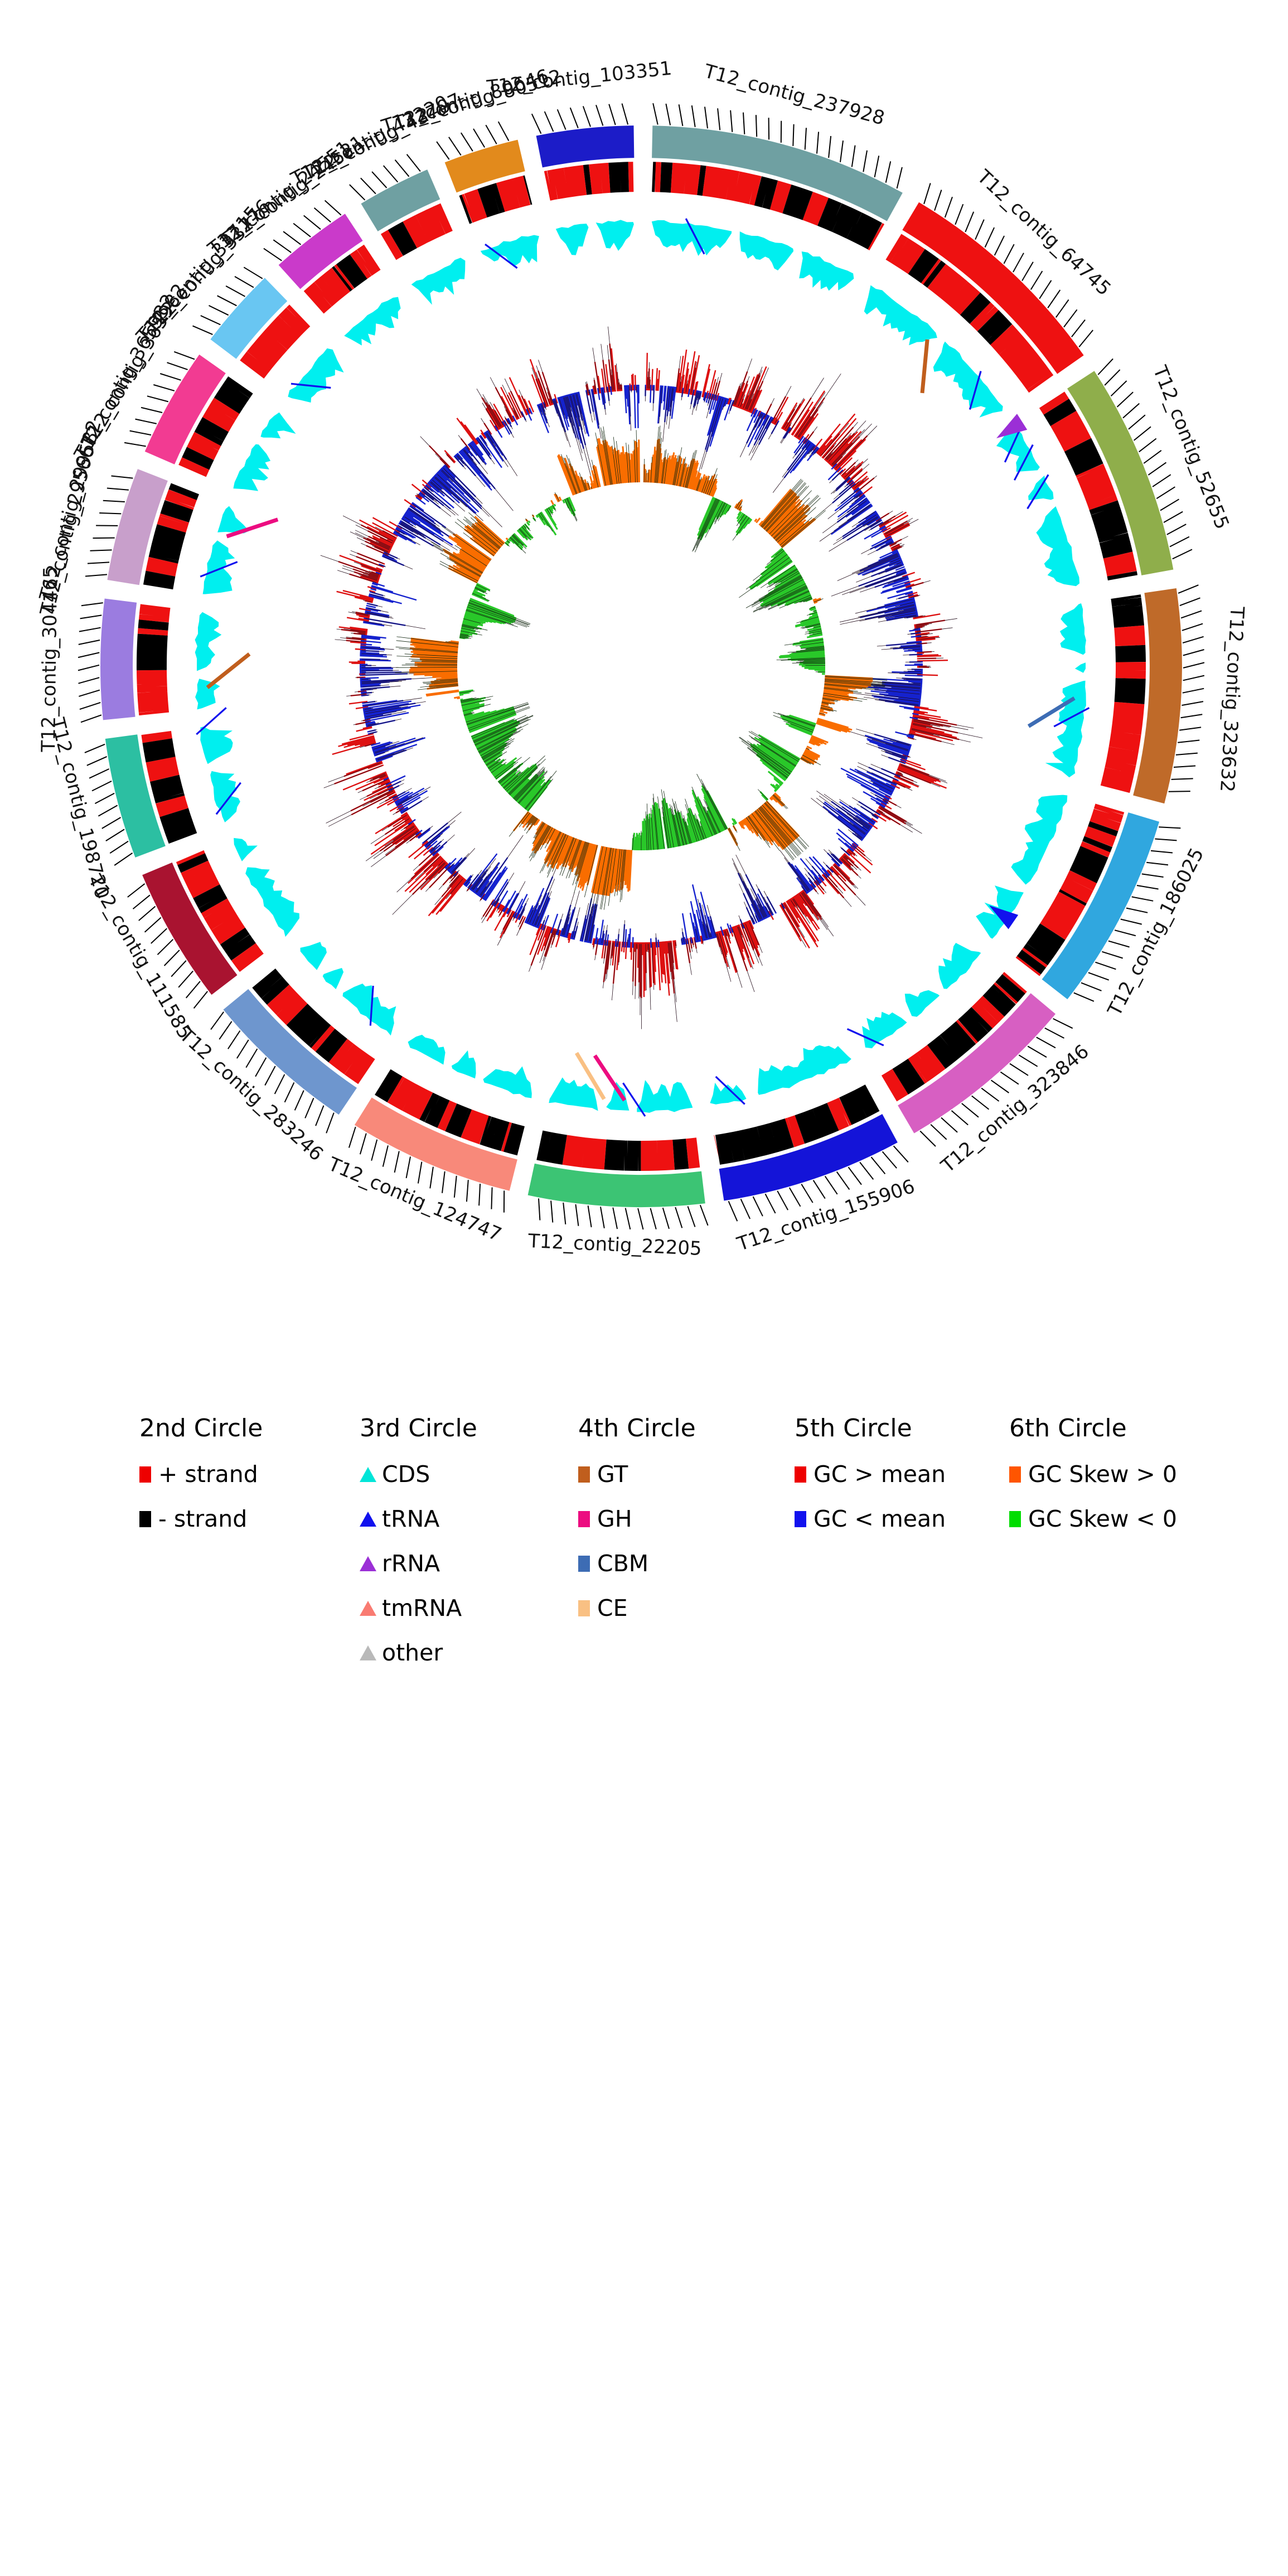 This screenshot has width=1288, height=2576. What do you see at coordinates (637, 1519) in the screenshot?
I see `legend-item-gh: GH` at bounding box center [637, 1519].